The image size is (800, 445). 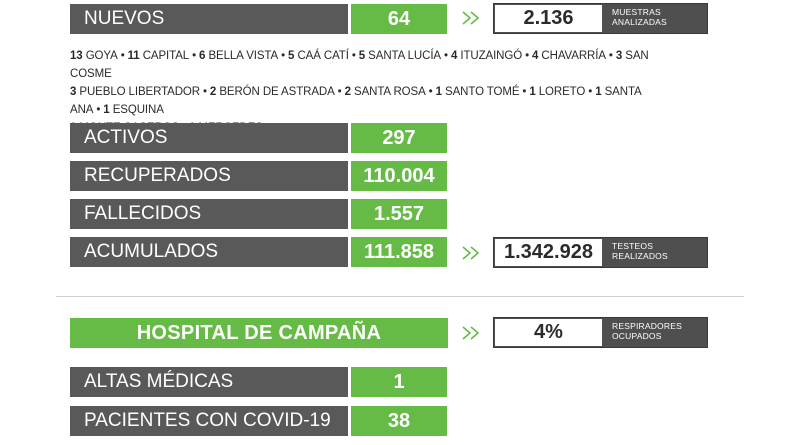 I want to click on town-name: SANTA LUCÍA, so click(x=404, y=56).